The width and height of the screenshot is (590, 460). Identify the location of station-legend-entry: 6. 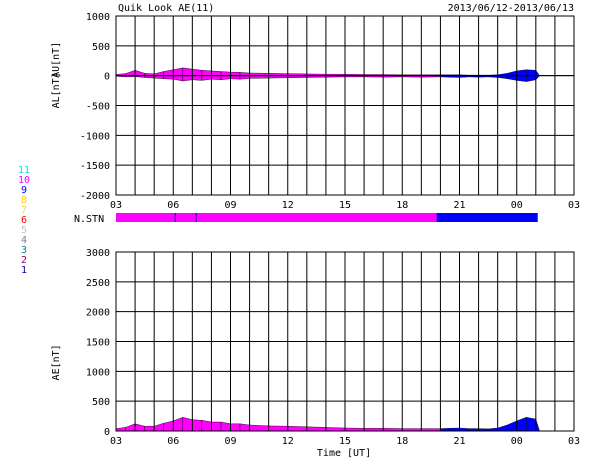
(24, 220).